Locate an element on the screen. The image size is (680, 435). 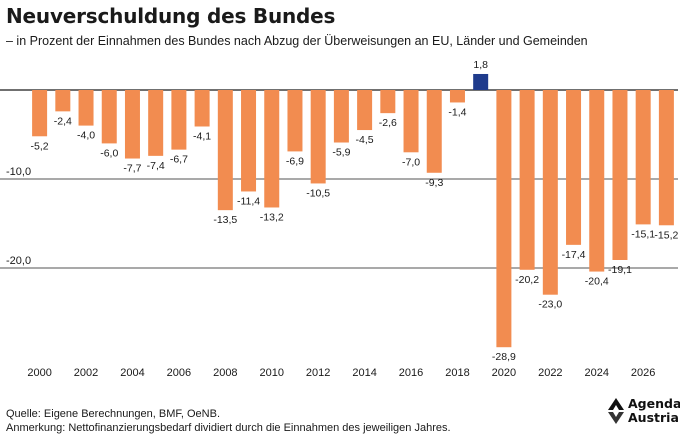
x-tick-label: 2016 is located at coordinates (411, 373).